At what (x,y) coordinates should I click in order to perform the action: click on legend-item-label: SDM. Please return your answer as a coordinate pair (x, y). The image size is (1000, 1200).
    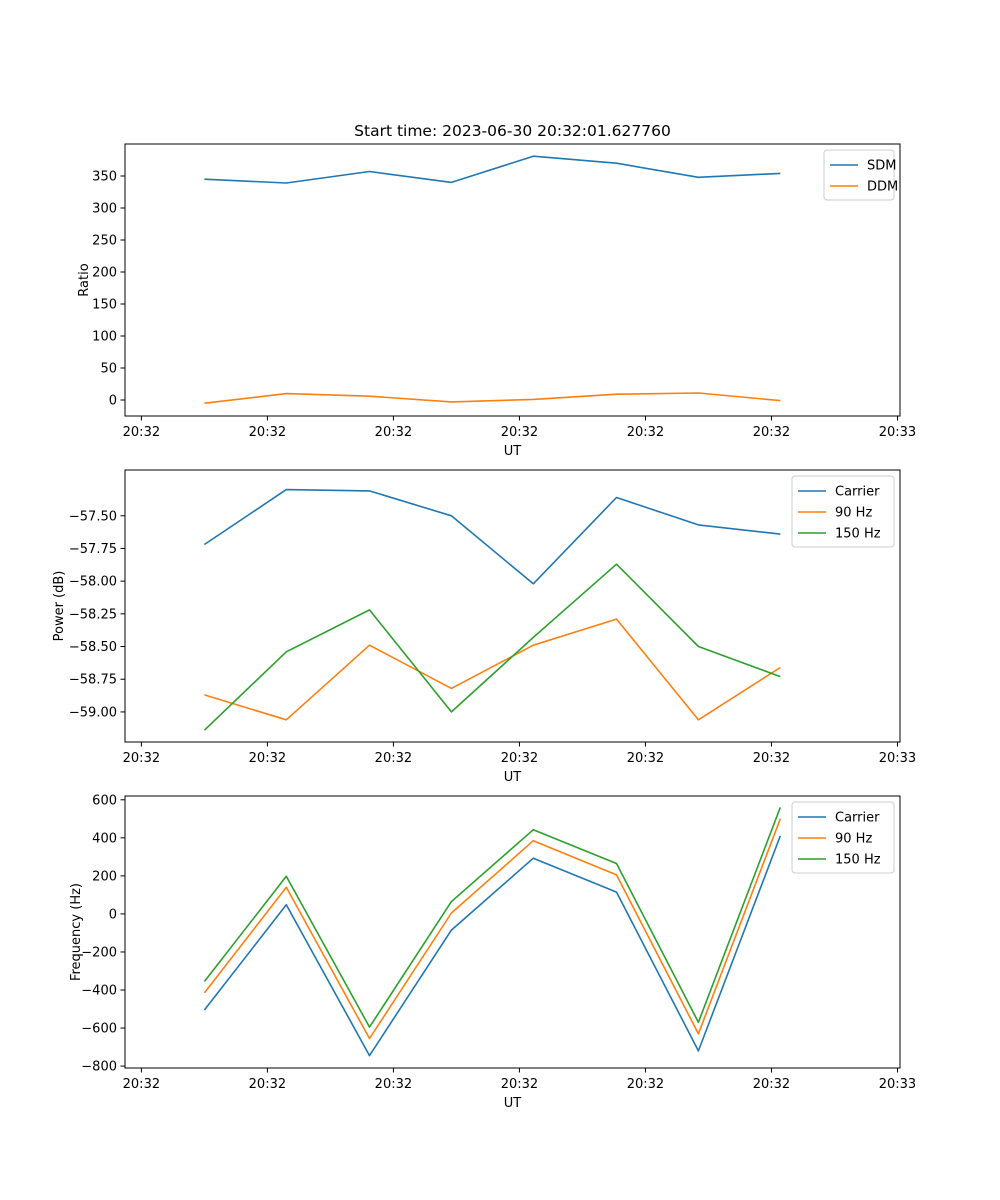
    Looking at the image, I should click on (881, 166).